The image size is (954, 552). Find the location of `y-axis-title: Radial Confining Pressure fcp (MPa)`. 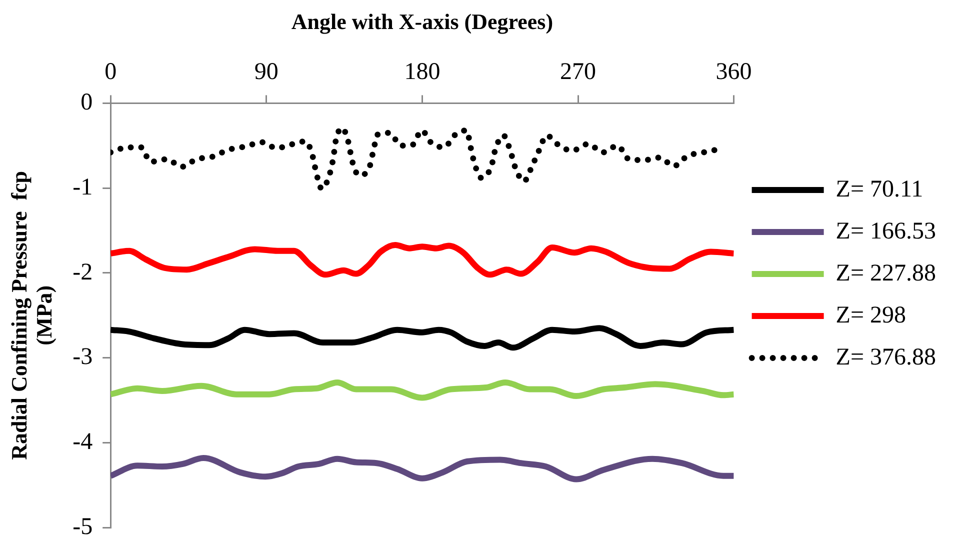

y-axis-title: Radial Confining Pressure fcp (MPa) is located at coordinates (31, 315).